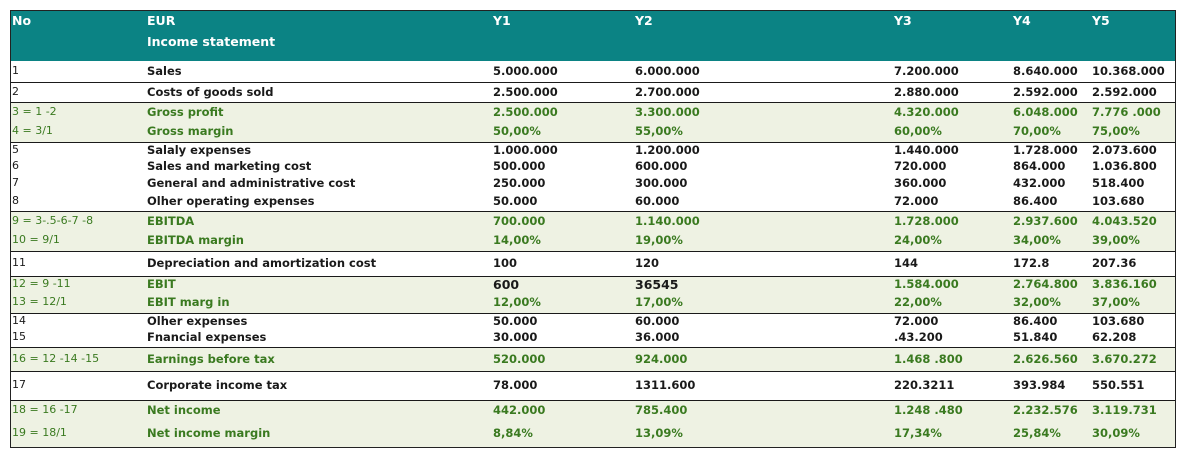 The width and height of the screenshot is (1198, 461). I want to click on row-number: 11, so click(19, 262).